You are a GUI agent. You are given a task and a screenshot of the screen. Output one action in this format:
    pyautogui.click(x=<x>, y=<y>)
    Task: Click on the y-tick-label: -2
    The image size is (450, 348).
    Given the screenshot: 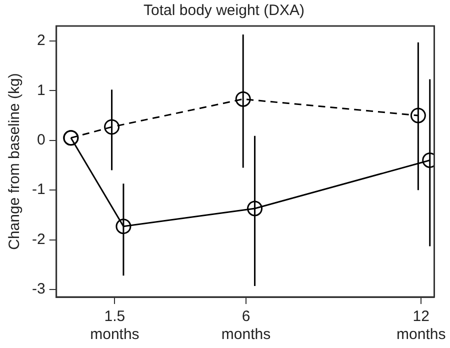 What is the action you would take?
    pyautogui.click(x=39, y=239)
    